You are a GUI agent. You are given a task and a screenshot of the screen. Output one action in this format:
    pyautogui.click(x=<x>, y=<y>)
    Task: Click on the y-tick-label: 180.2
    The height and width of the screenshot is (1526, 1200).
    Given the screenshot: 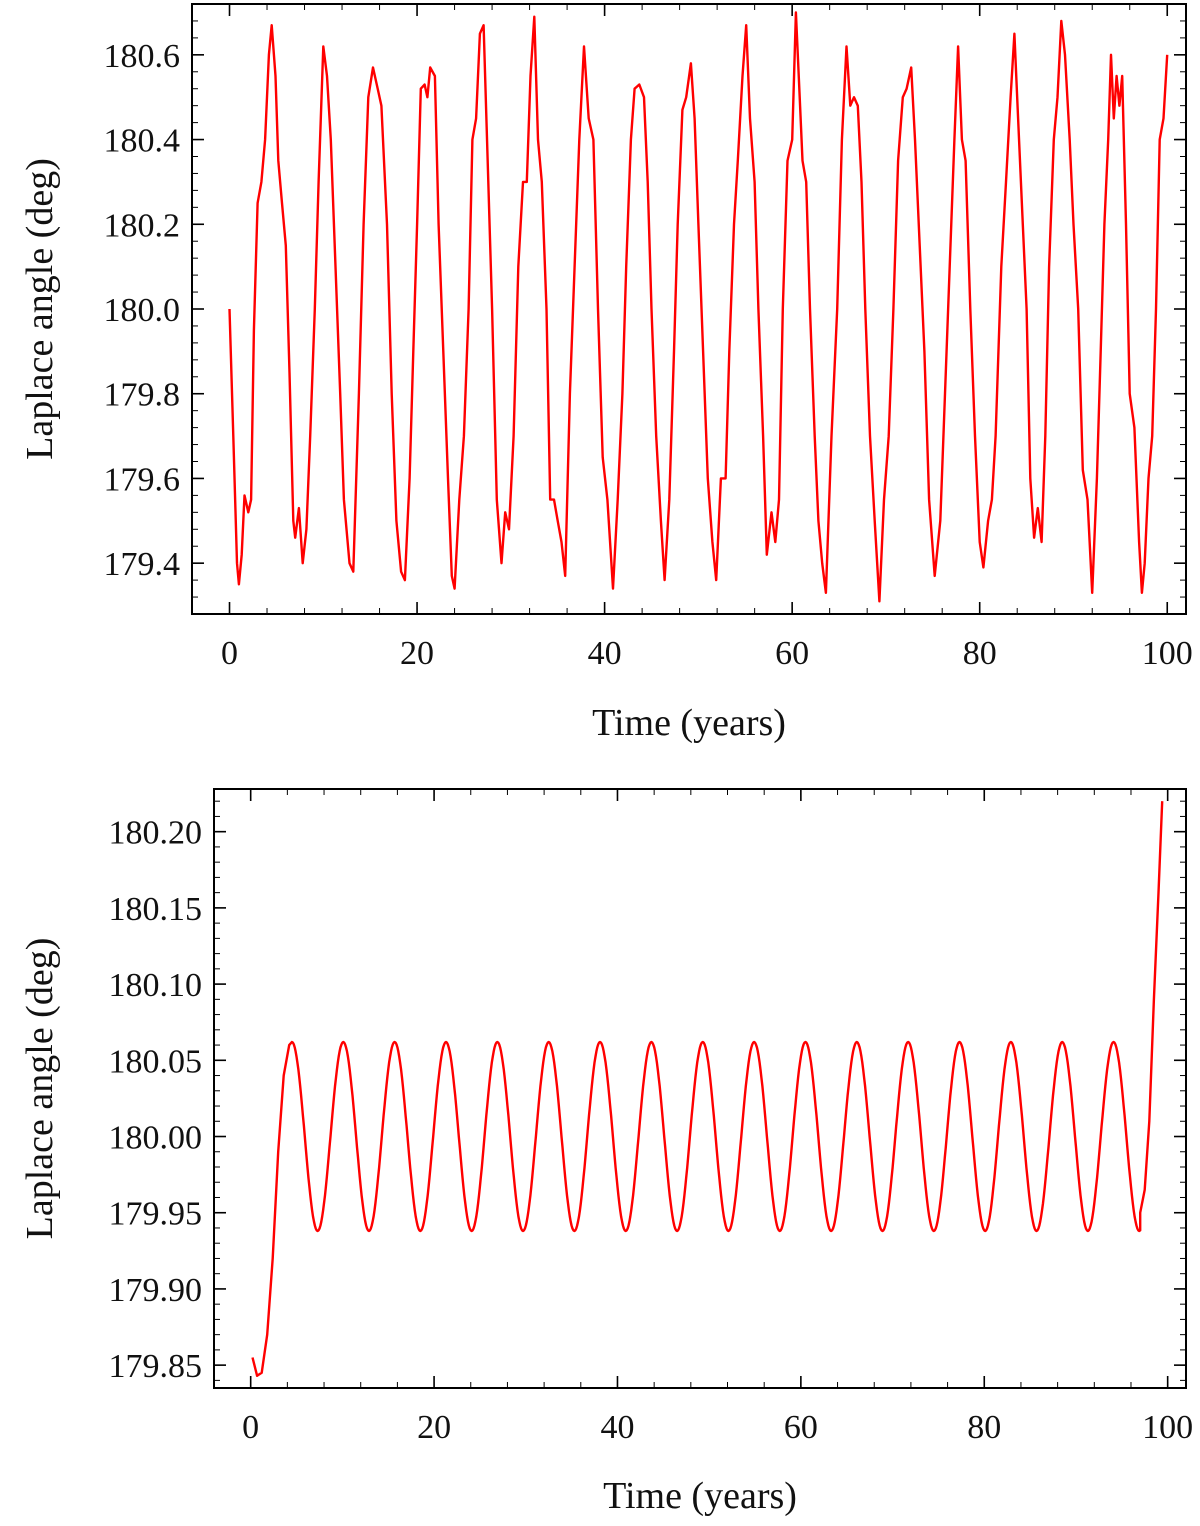 What is the action you would take?
    pyautogui.click(x=142, y=225)
    